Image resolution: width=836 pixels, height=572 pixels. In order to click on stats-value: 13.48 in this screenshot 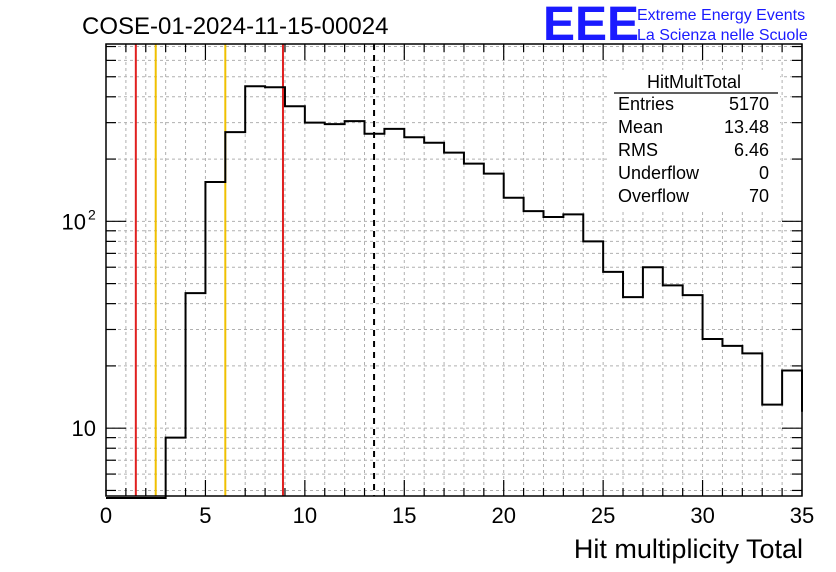, I will do `click(746, 127)`.